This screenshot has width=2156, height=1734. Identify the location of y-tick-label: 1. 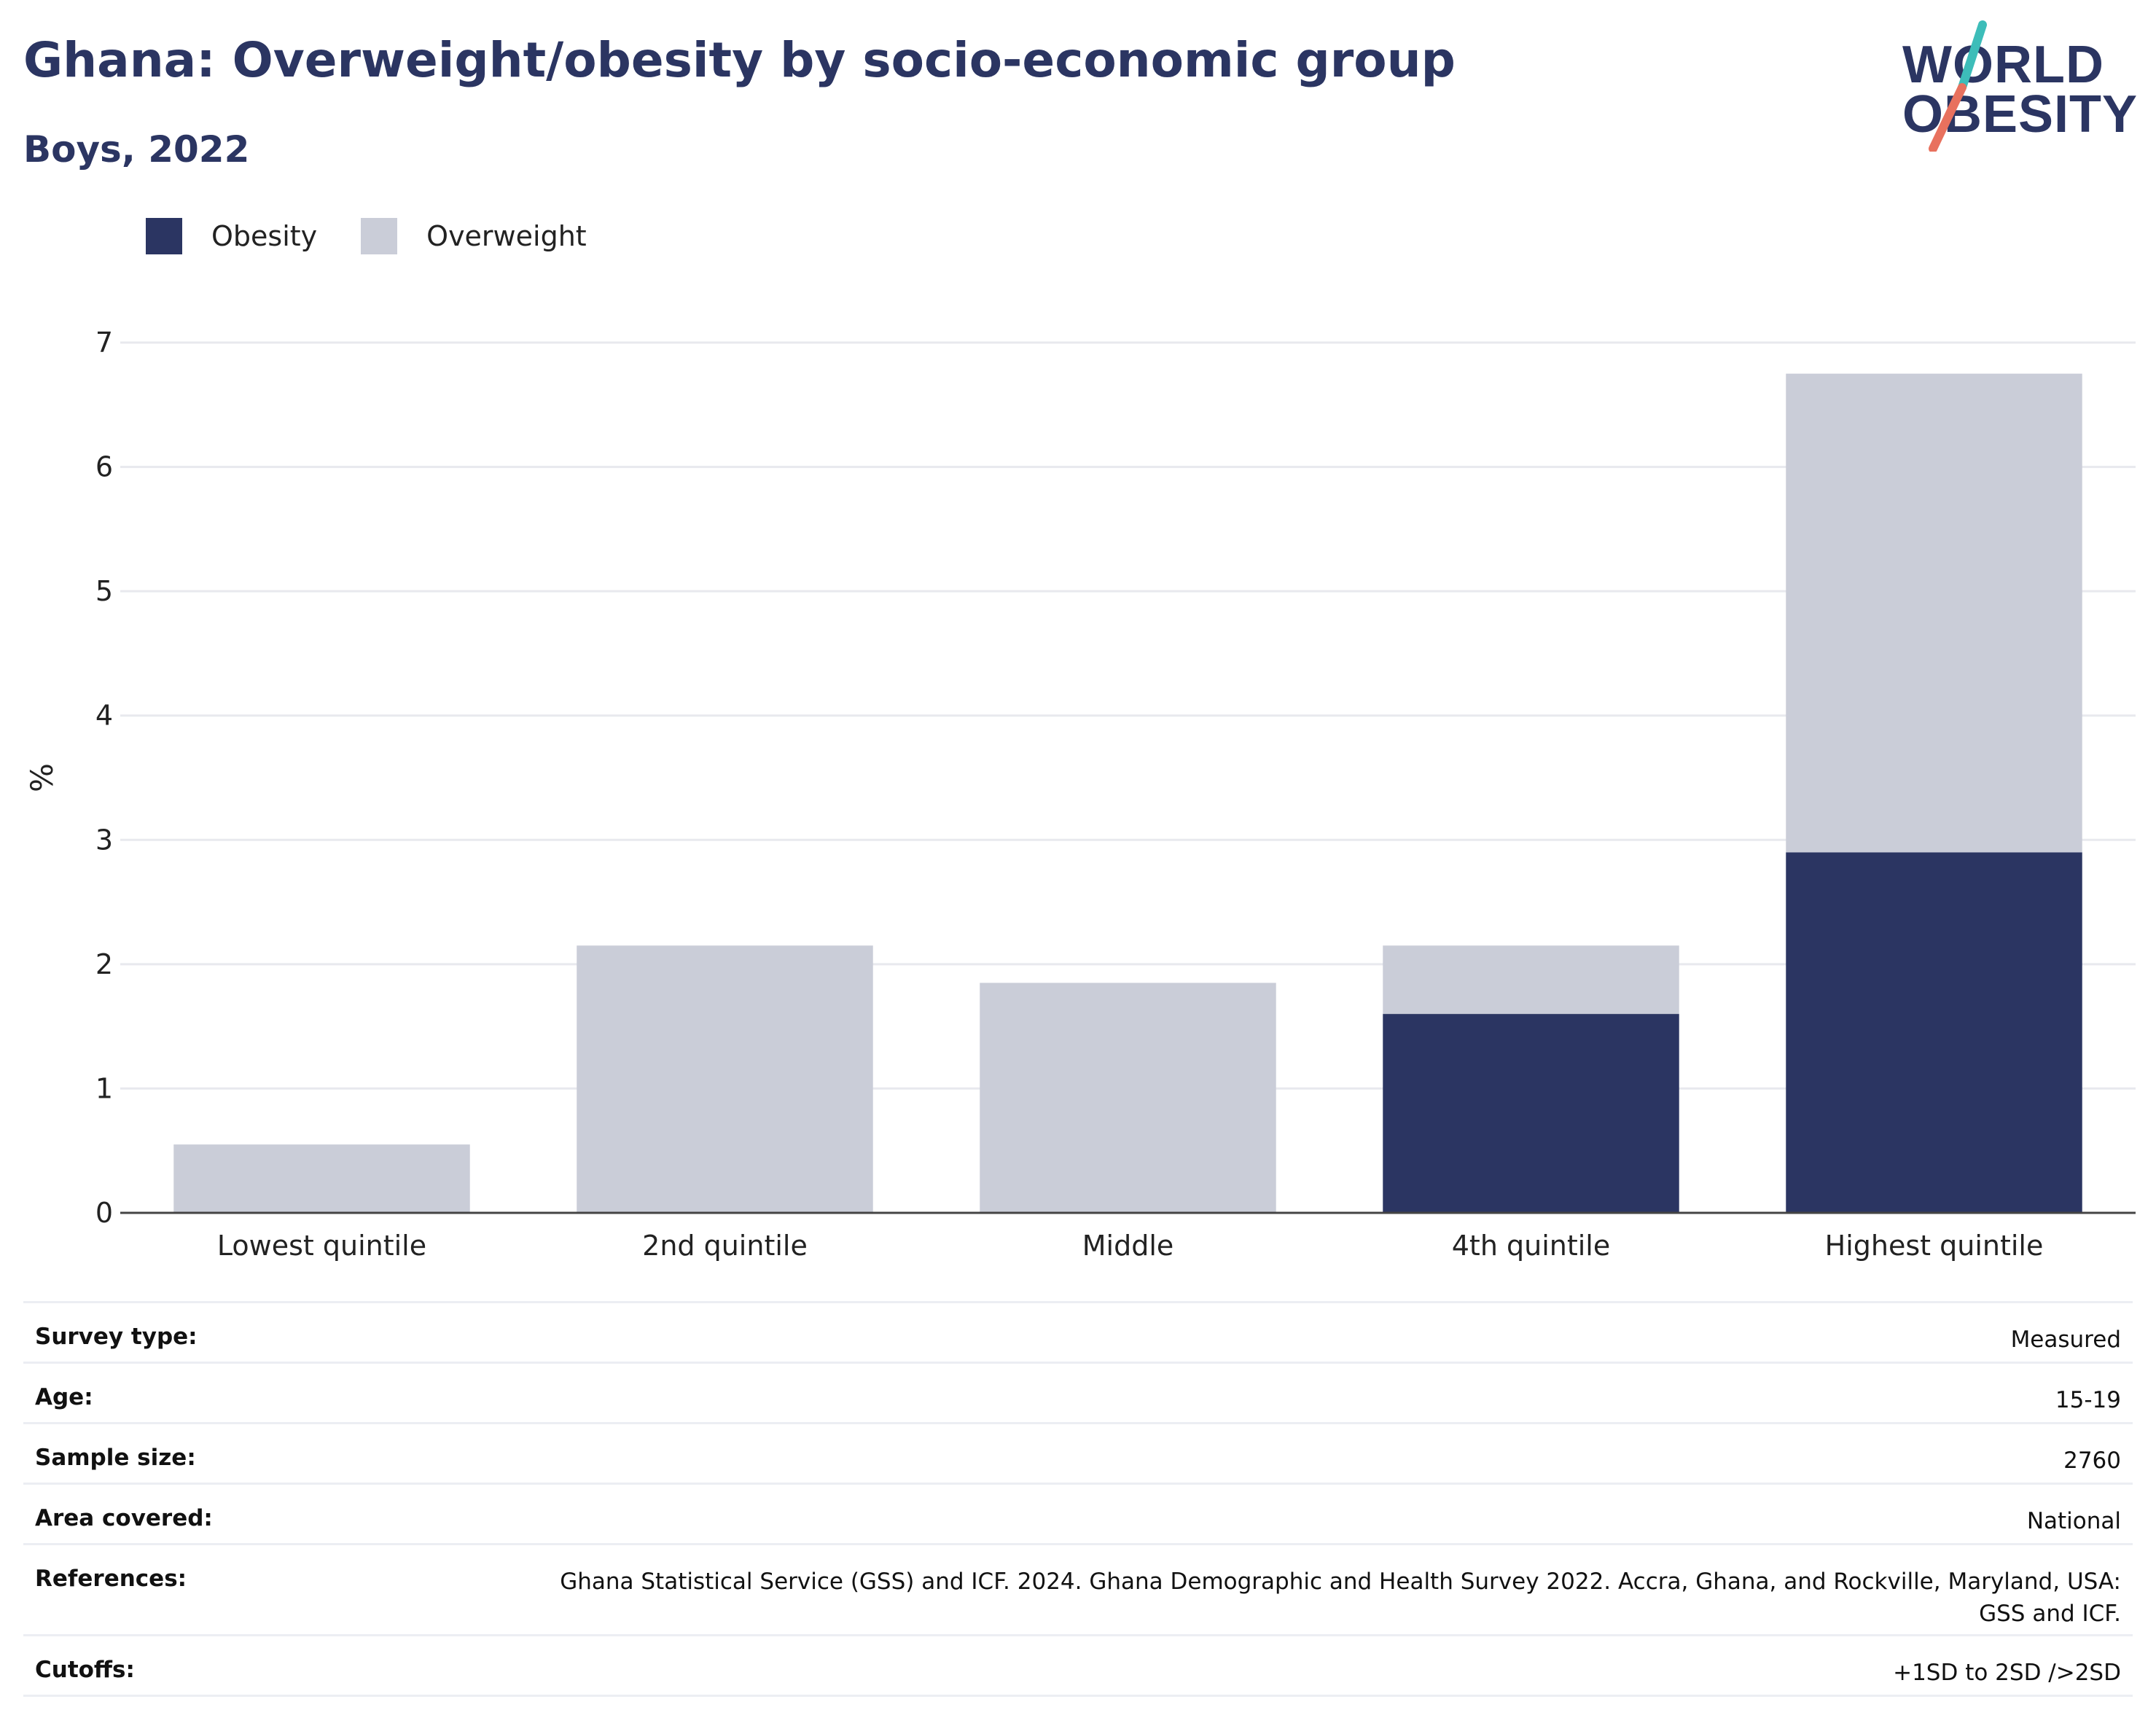
(104, 1088).